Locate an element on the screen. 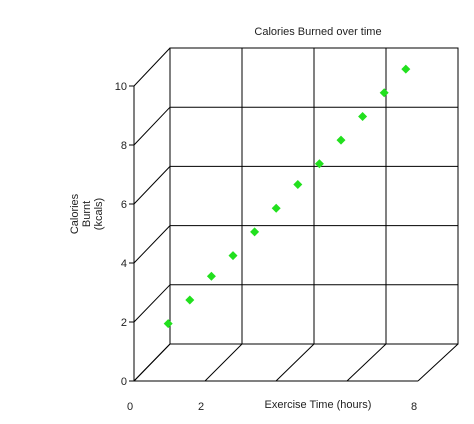 The width and height of the screenshot is (474, 424). y-tick-label-0: 0 is located at coordinates (124, 382).